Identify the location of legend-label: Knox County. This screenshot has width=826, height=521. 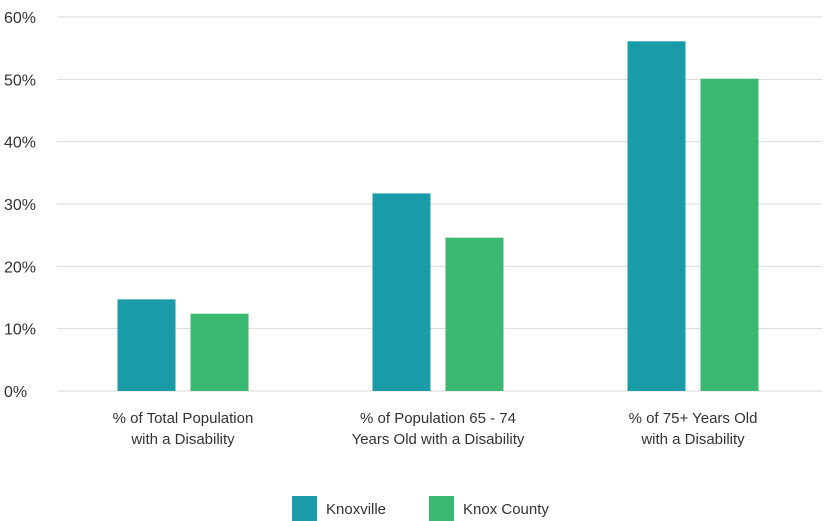
(506, 509).